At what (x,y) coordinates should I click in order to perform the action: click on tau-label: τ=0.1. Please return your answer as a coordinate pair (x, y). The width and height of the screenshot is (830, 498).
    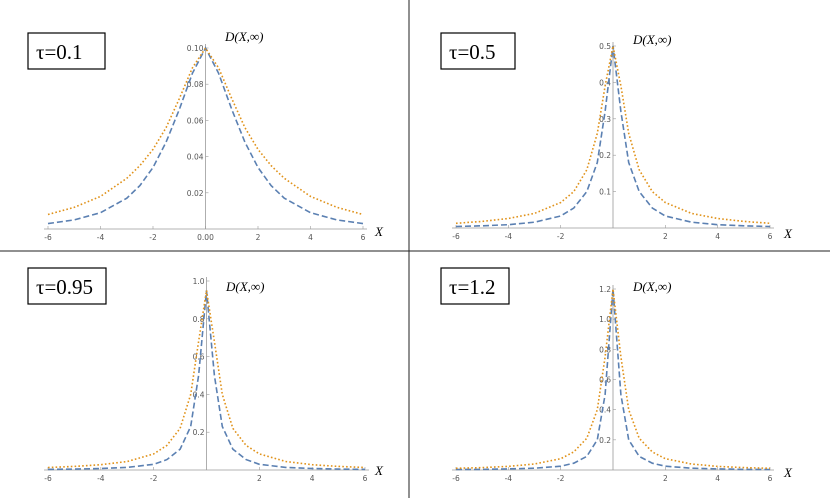
    Looking at the image, I should click on (59, 52).